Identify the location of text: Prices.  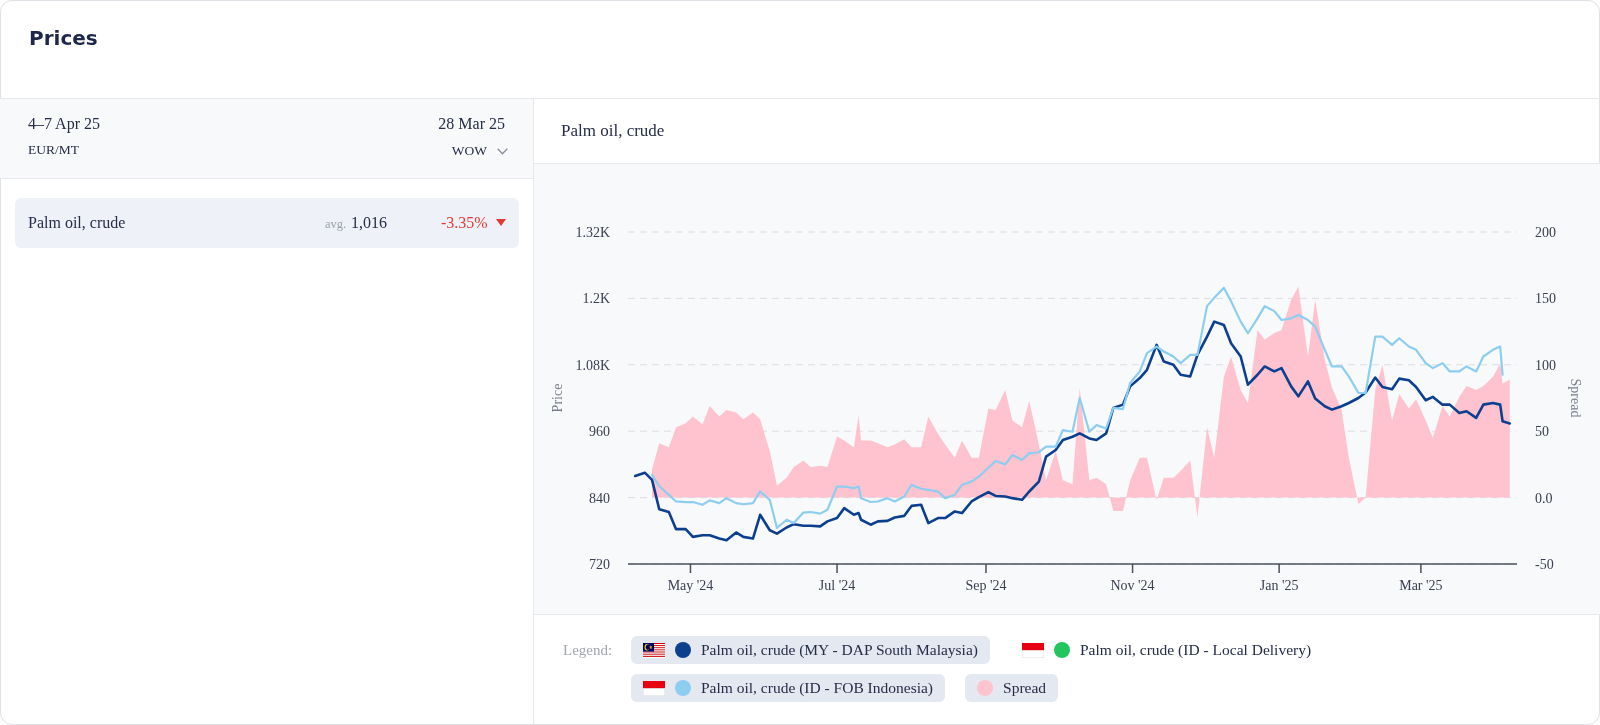
(63, 38).